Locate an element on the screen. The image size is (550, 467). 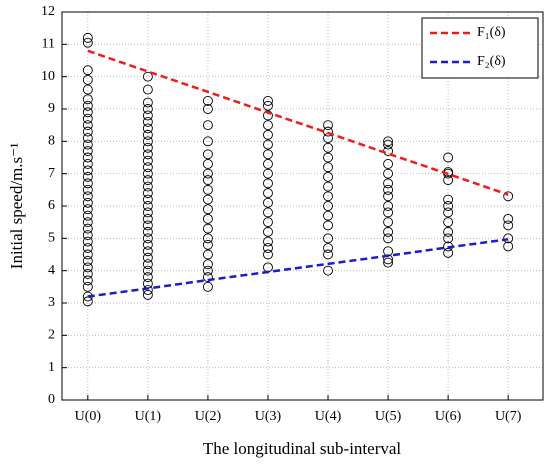
x-tick-label: U(3) is located at coordinates (268, 416).